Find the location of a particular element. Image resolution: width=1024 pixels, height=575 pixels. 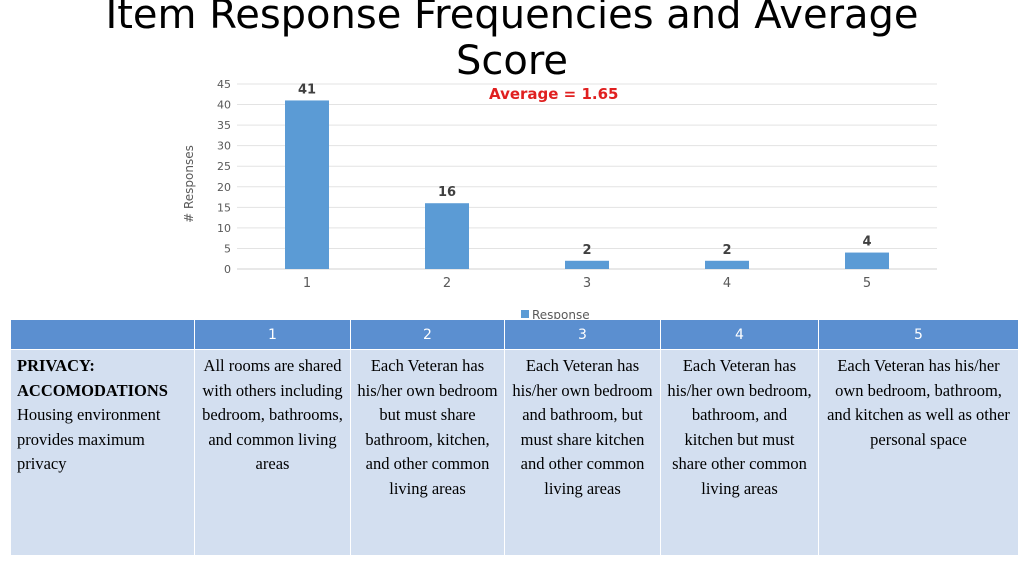

y-tick-label: 25 is located at coordinates (224, 166).